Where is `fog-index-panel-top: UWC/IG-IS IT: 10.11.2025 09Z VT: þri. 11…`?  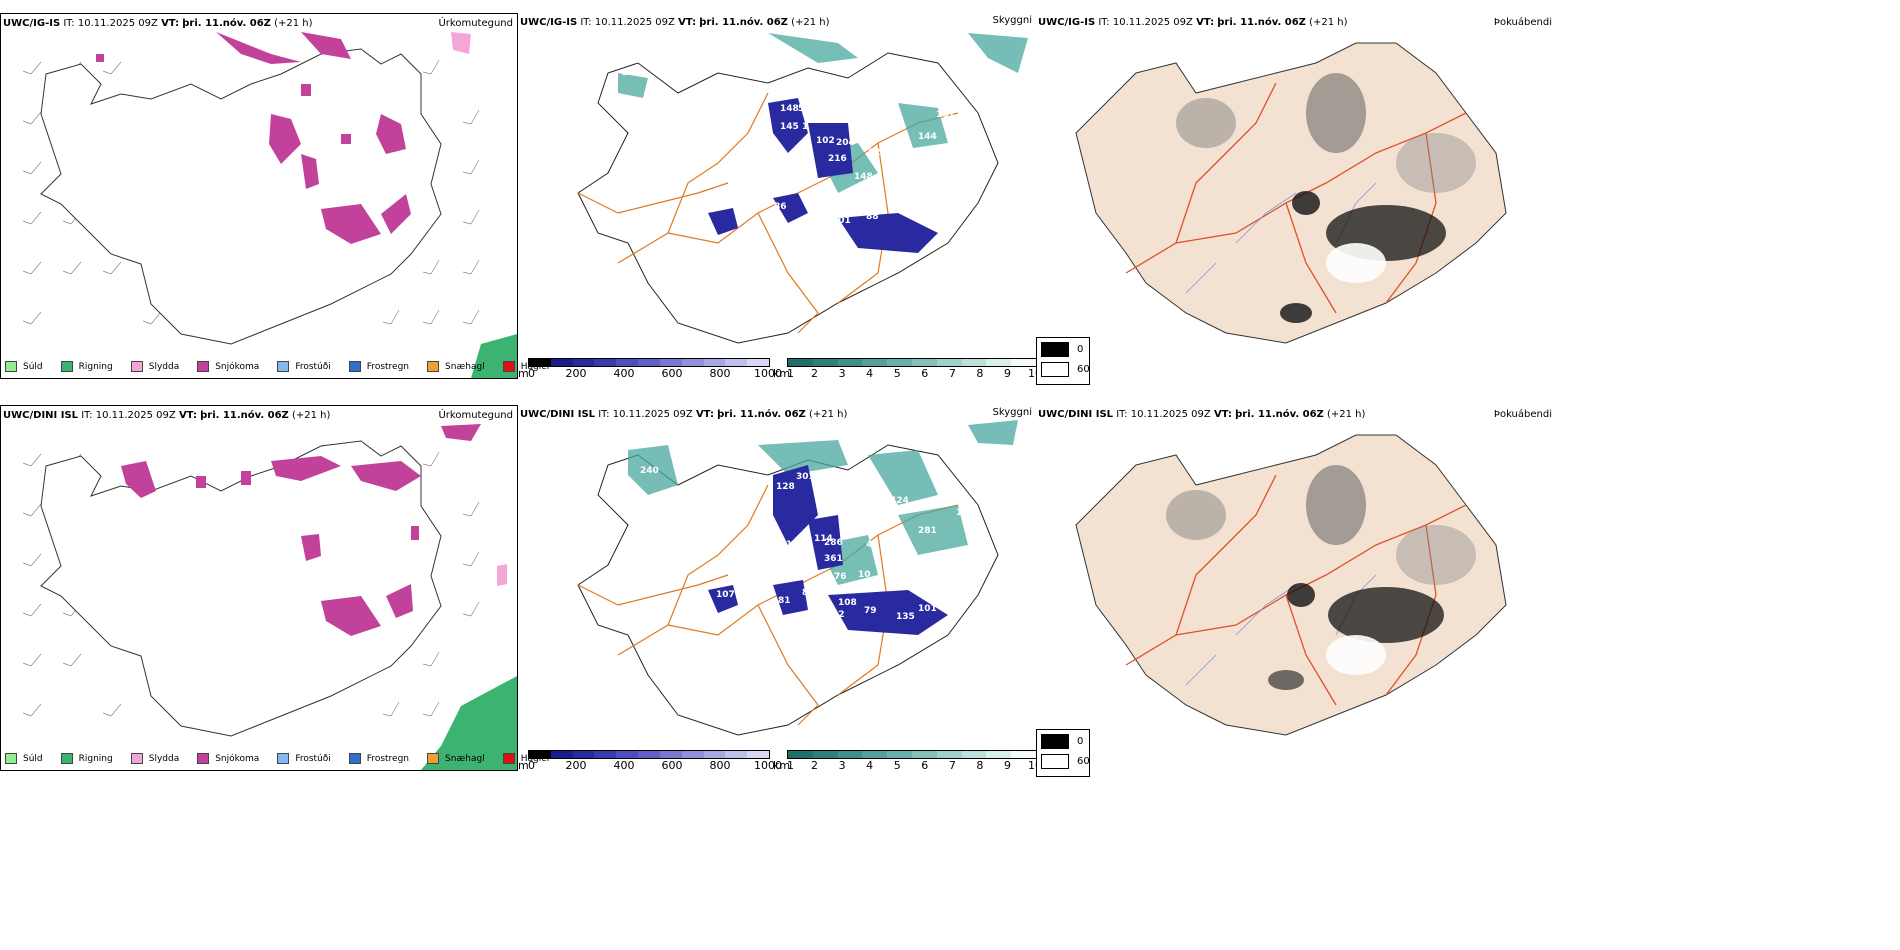
fog-index-panel-top: UWC/IG-IS IT: 10.11.2025 09Z VT: þri. 11… is located at coordinates (1296, 196).